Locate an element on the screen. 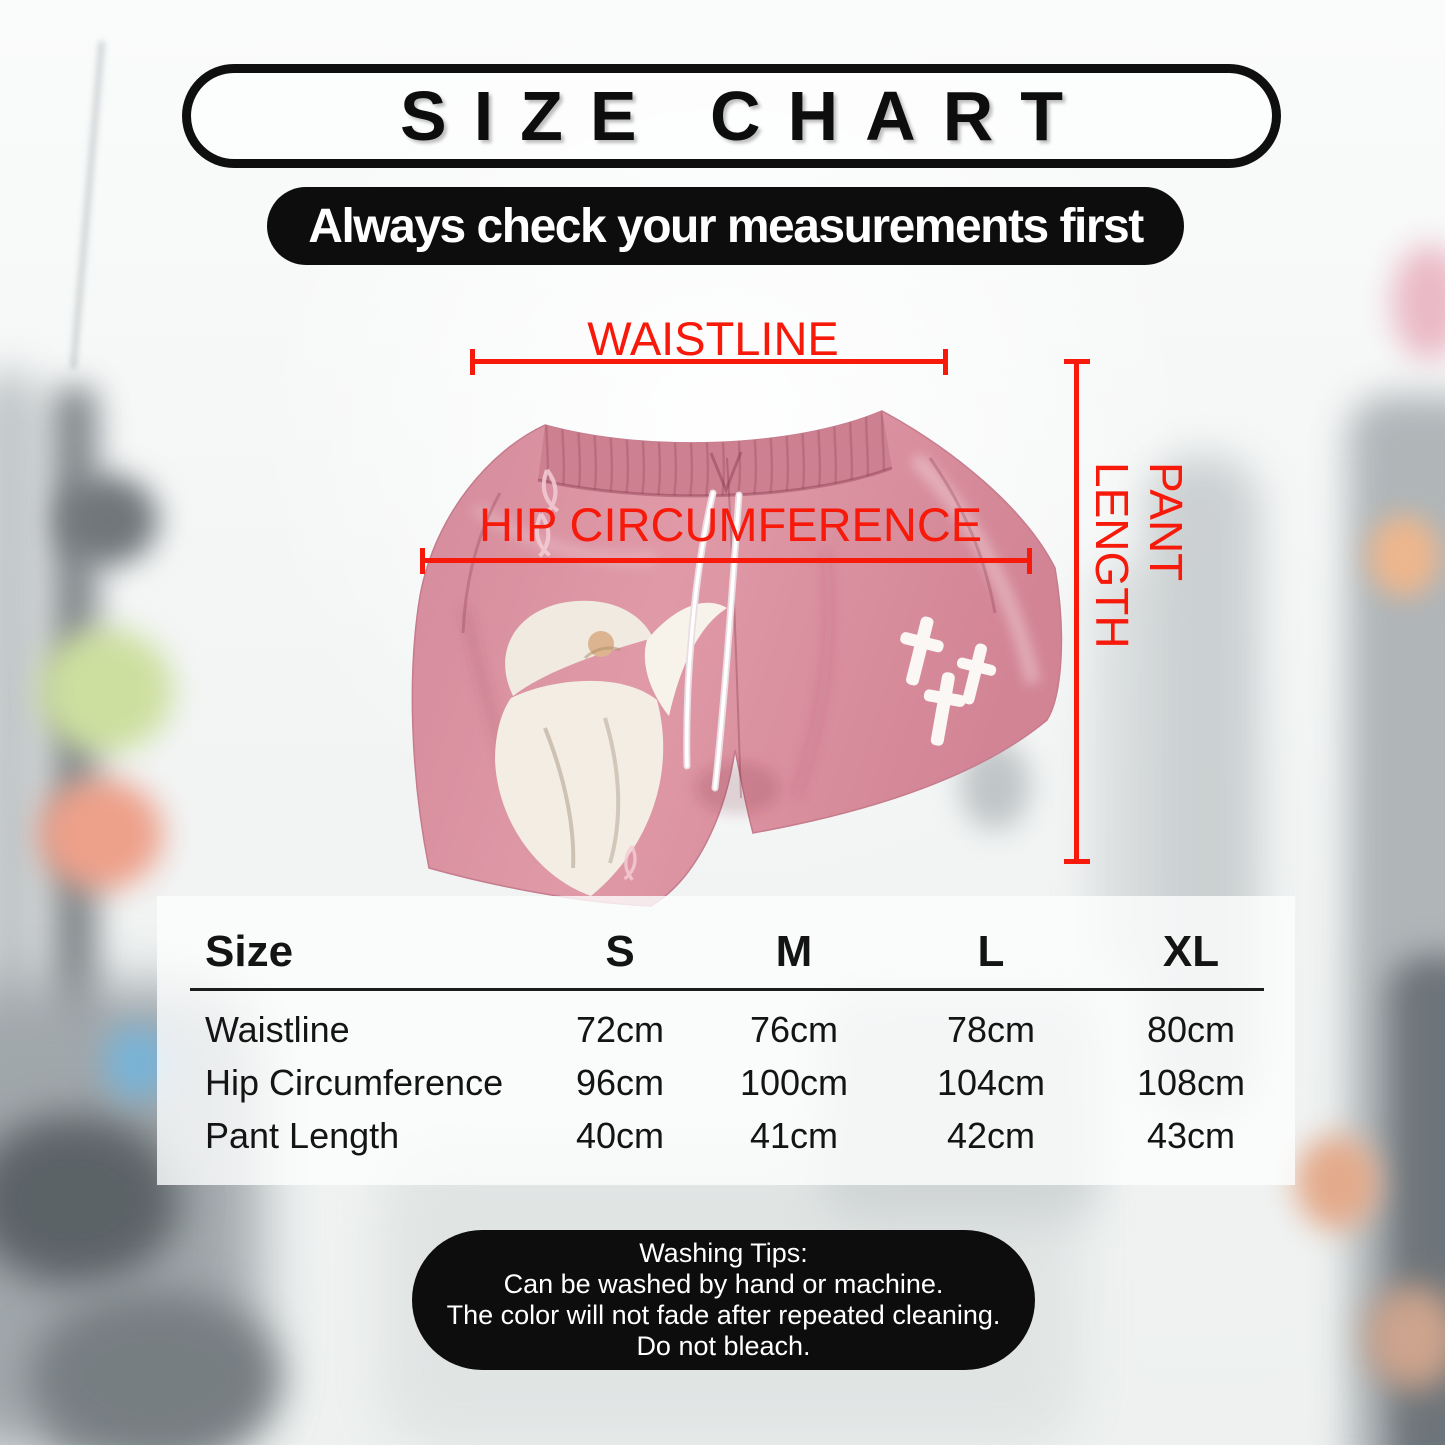 Image resolution: width=1445 pixels, height=1445 pixels. cross-icons is located at coordinates (948, 681).